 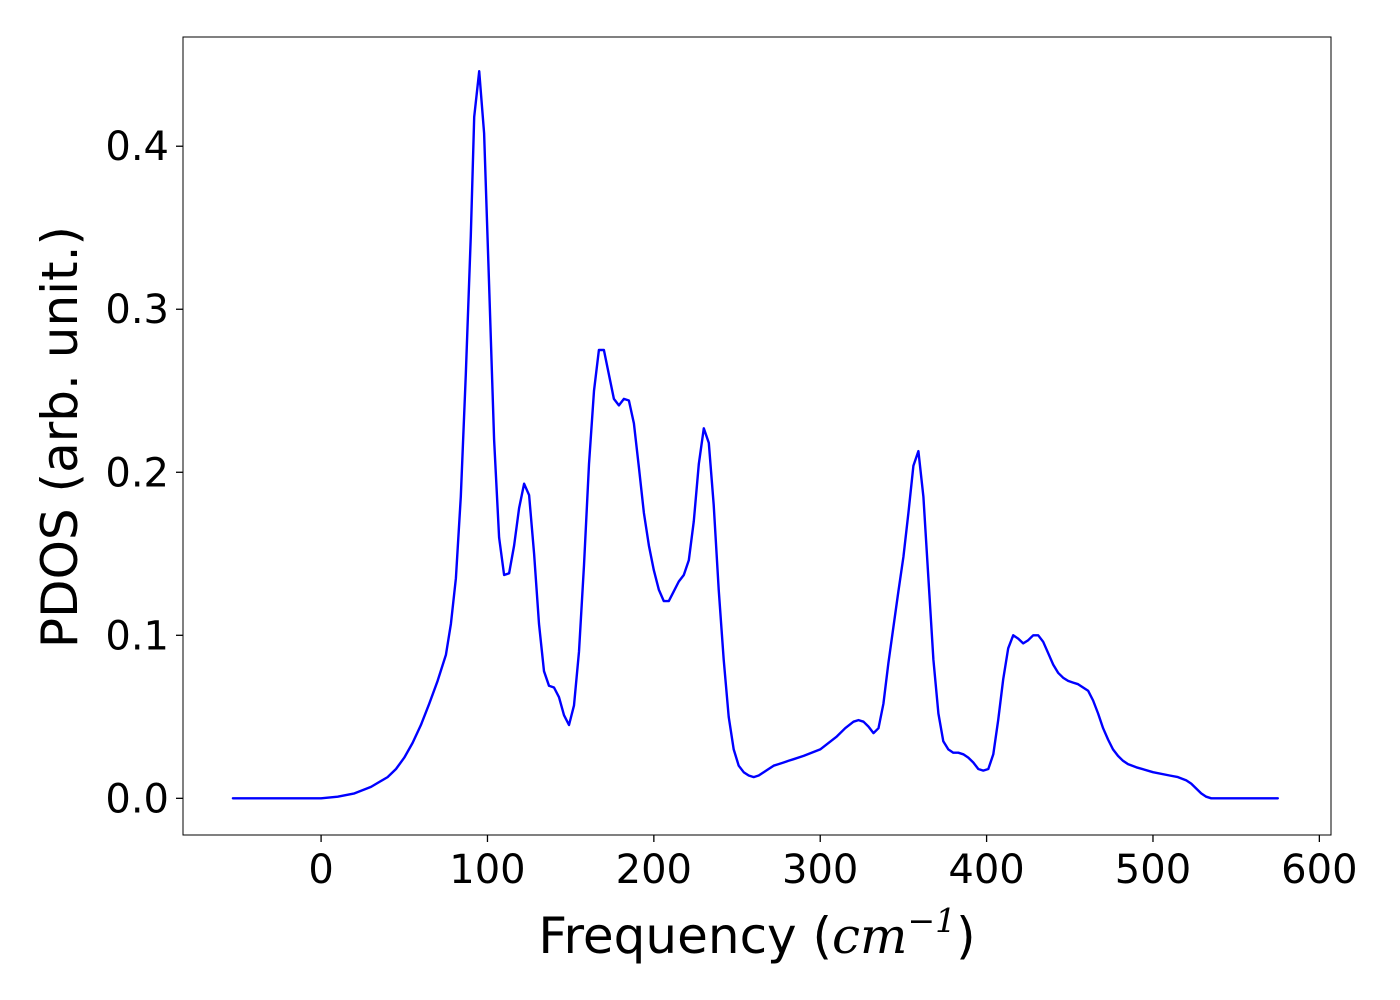 What do you see at coordinates (820, 870) in the screenshot?
I see `x-tick-label: 300` at bounding box center [820, 870].